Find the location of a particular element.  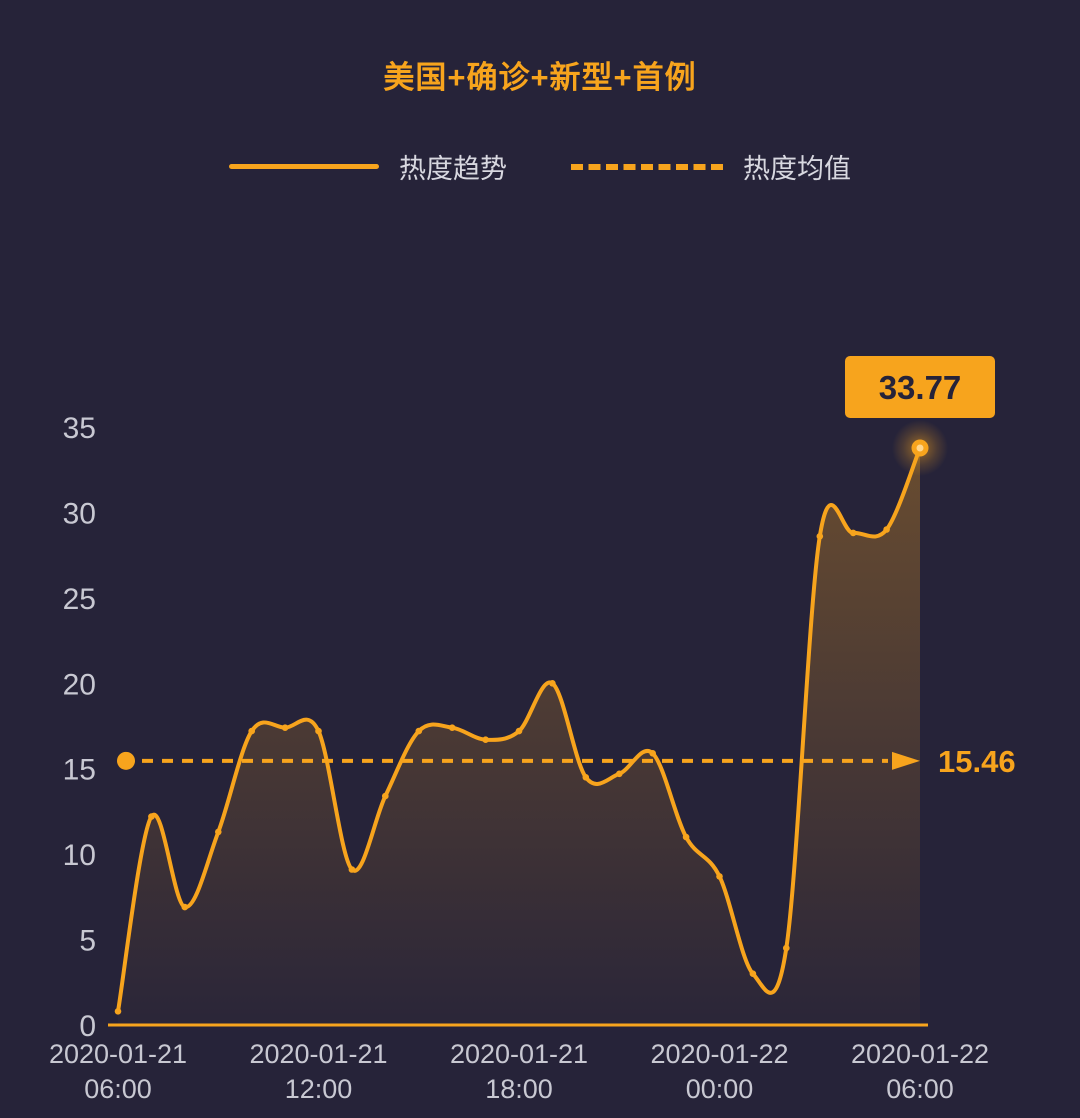

y-axis-labels: 0 5 10 15 20 25 30 35 is located at coordinates (79, 727).